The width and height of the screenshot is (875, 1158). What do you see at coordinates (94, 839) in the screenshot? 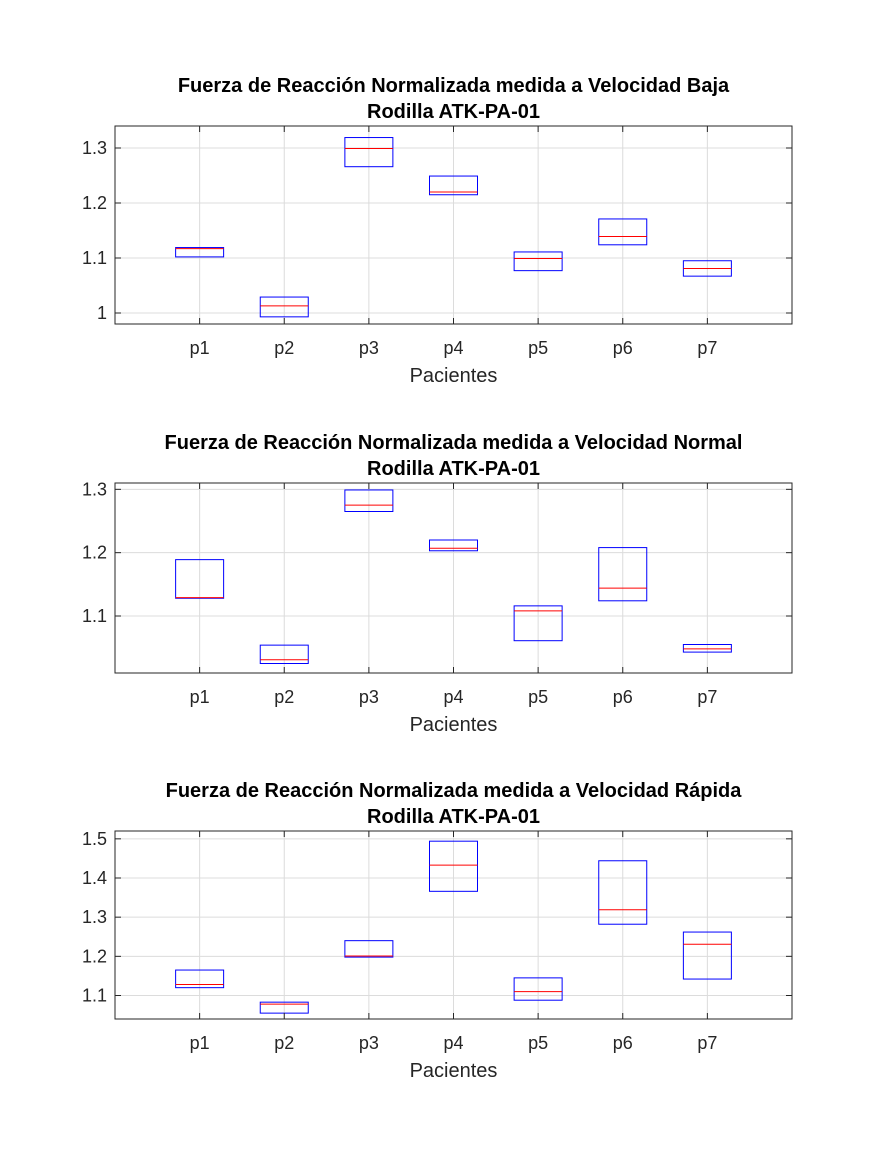
I see `y-tick-label: 1.5` at bounding box center [94, 839].